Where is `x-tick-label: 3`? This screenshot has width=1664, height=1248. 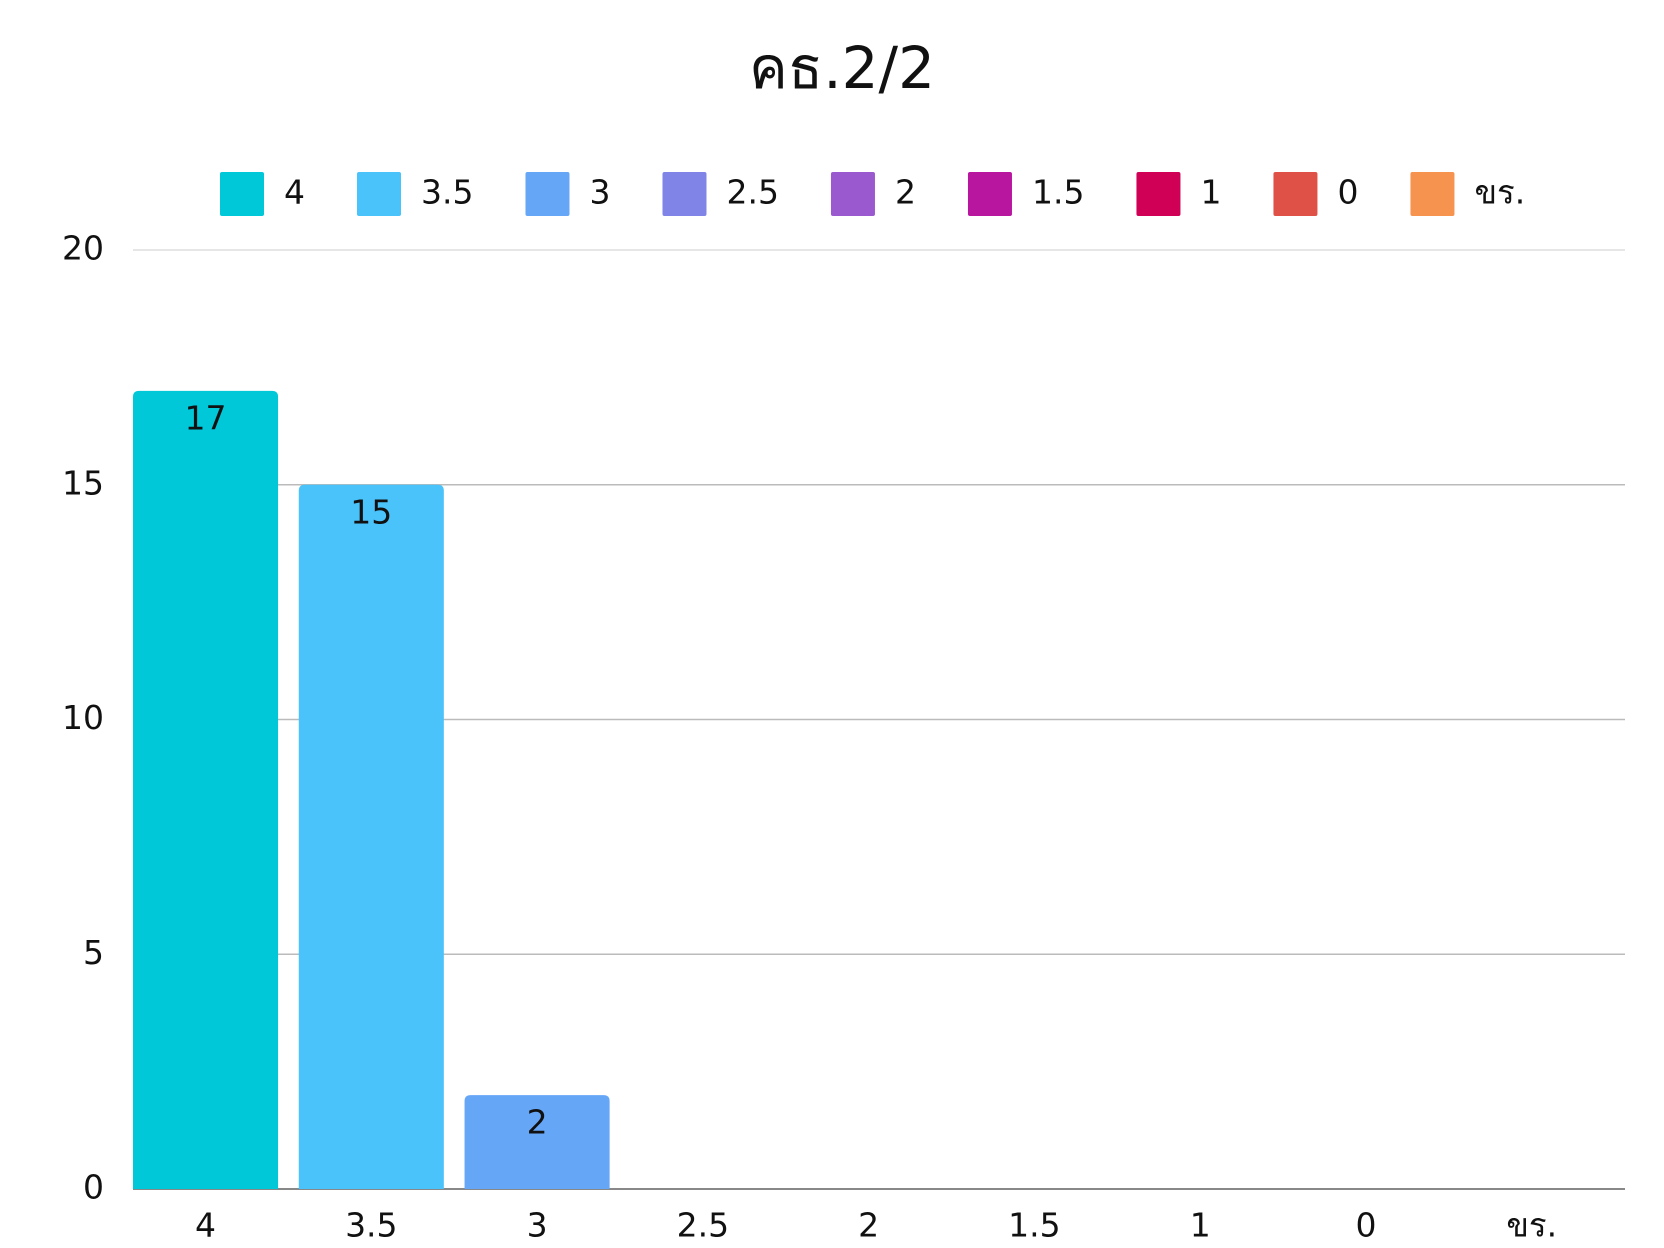 x-tick-label: 3 is located at coordinates (537, 1225).